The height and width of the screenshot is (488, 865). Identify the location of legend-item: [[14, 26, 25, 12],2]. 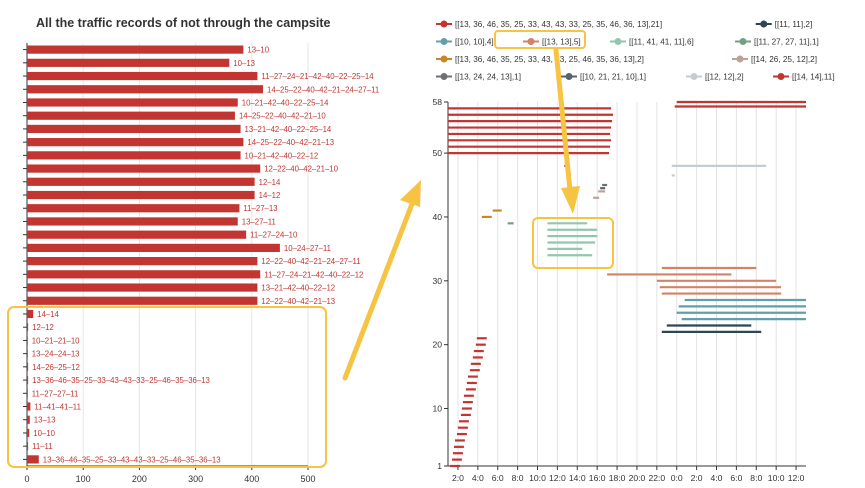
(774, 59).